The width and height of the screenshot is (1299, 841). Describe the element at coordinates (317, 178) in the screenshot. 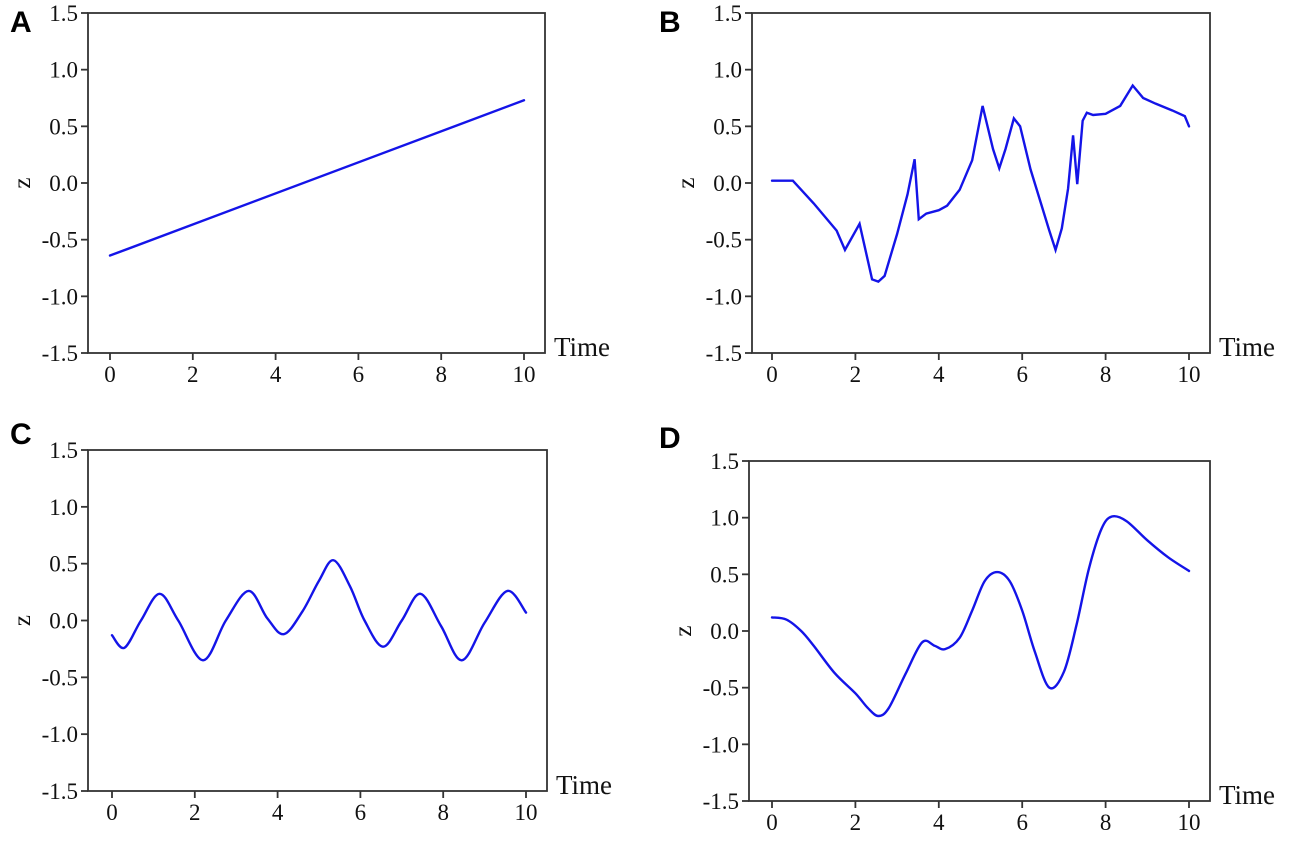

I see `data-line-A` at that location.